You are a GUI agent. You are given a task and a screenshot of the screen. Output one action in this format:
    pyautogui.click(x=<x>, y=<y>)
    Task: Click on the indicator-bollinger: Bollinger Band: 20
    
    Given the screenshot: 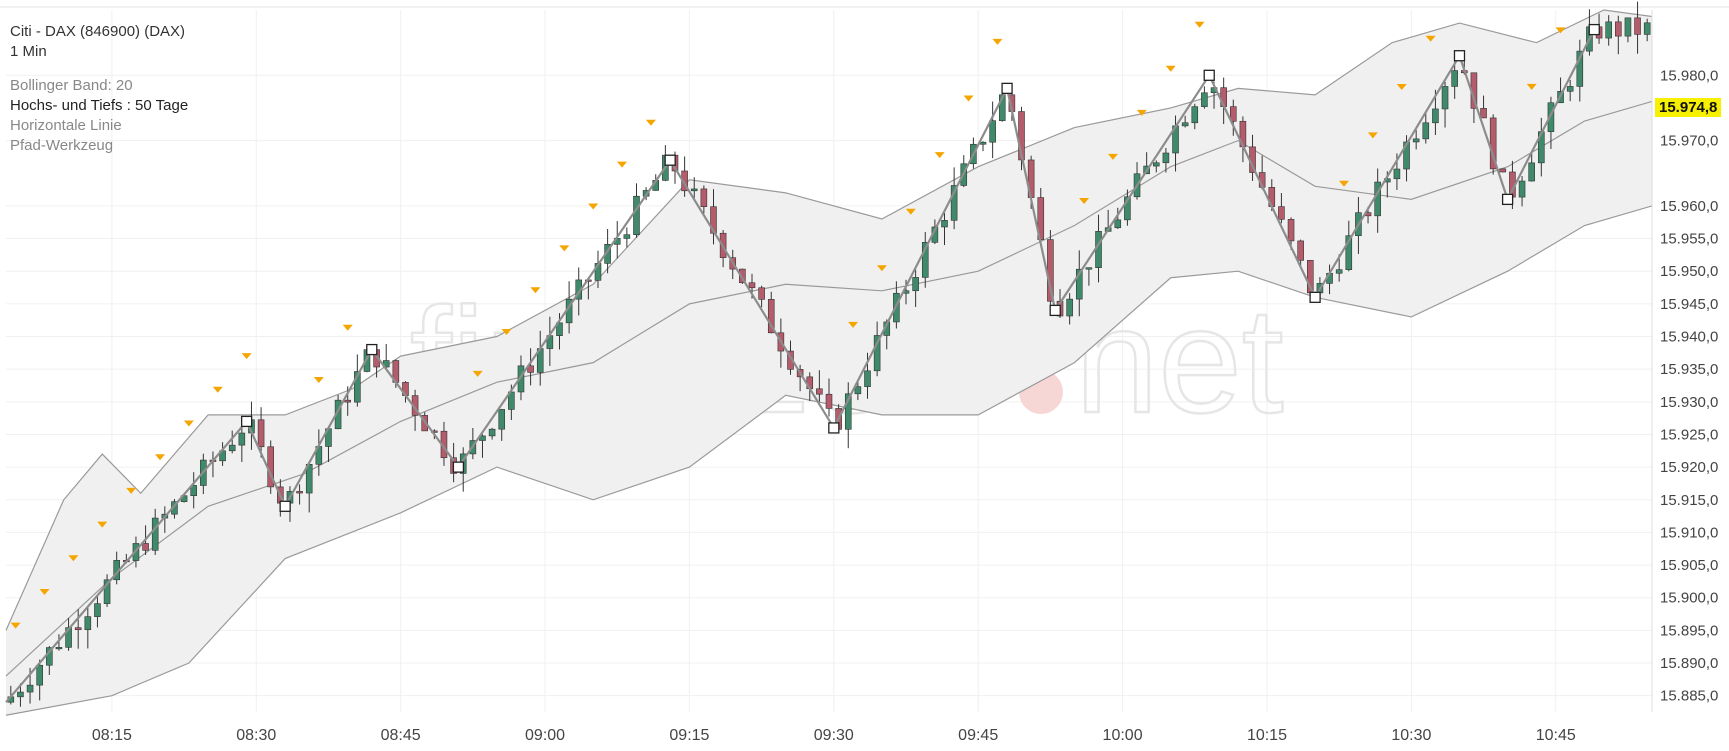 What is the action you would take?
    pyautogui.click(x=71, y=85)
    